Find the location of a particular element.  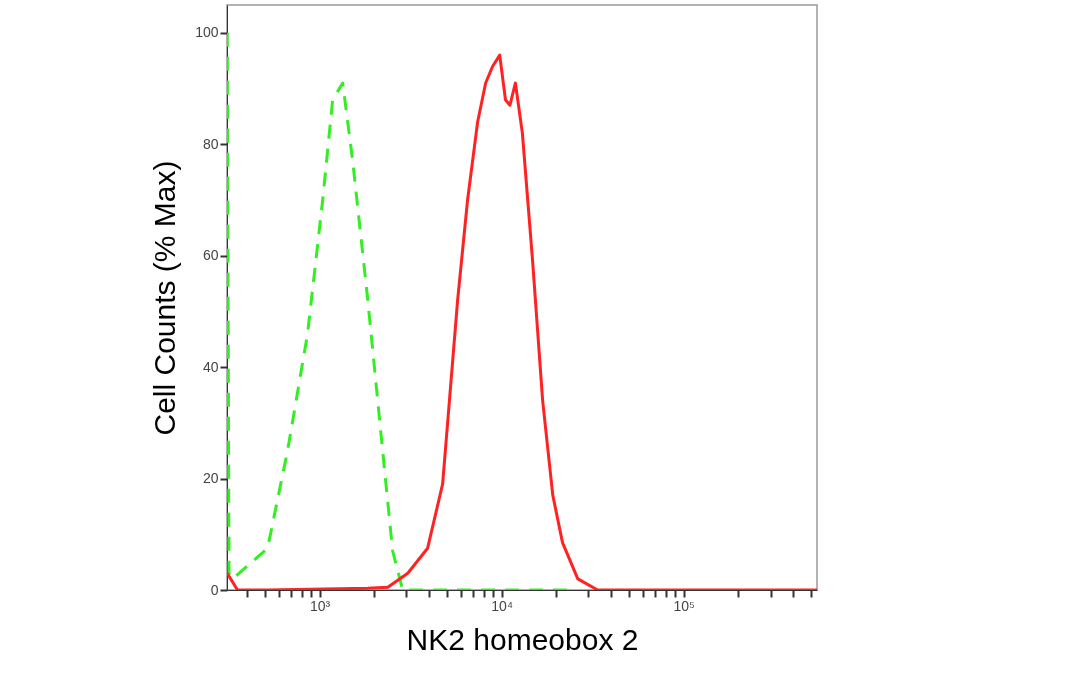

y-tick-label: 0 is located at coordinates (214, 589).